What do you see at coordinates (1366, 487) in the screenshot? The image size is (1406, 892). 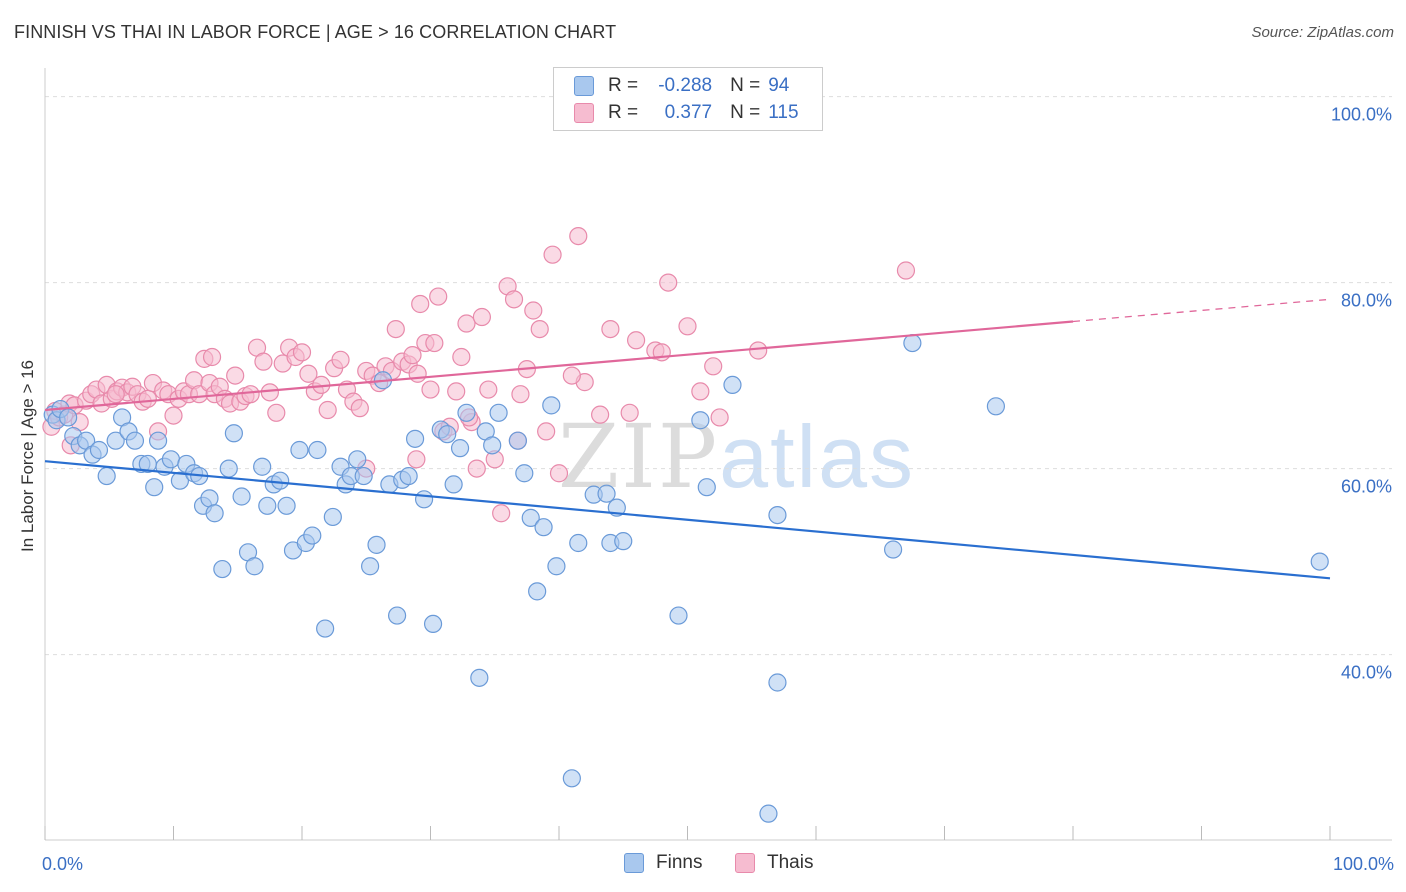 I see `y-tick-label: 60.0%` at bounding box center [1366, 487].